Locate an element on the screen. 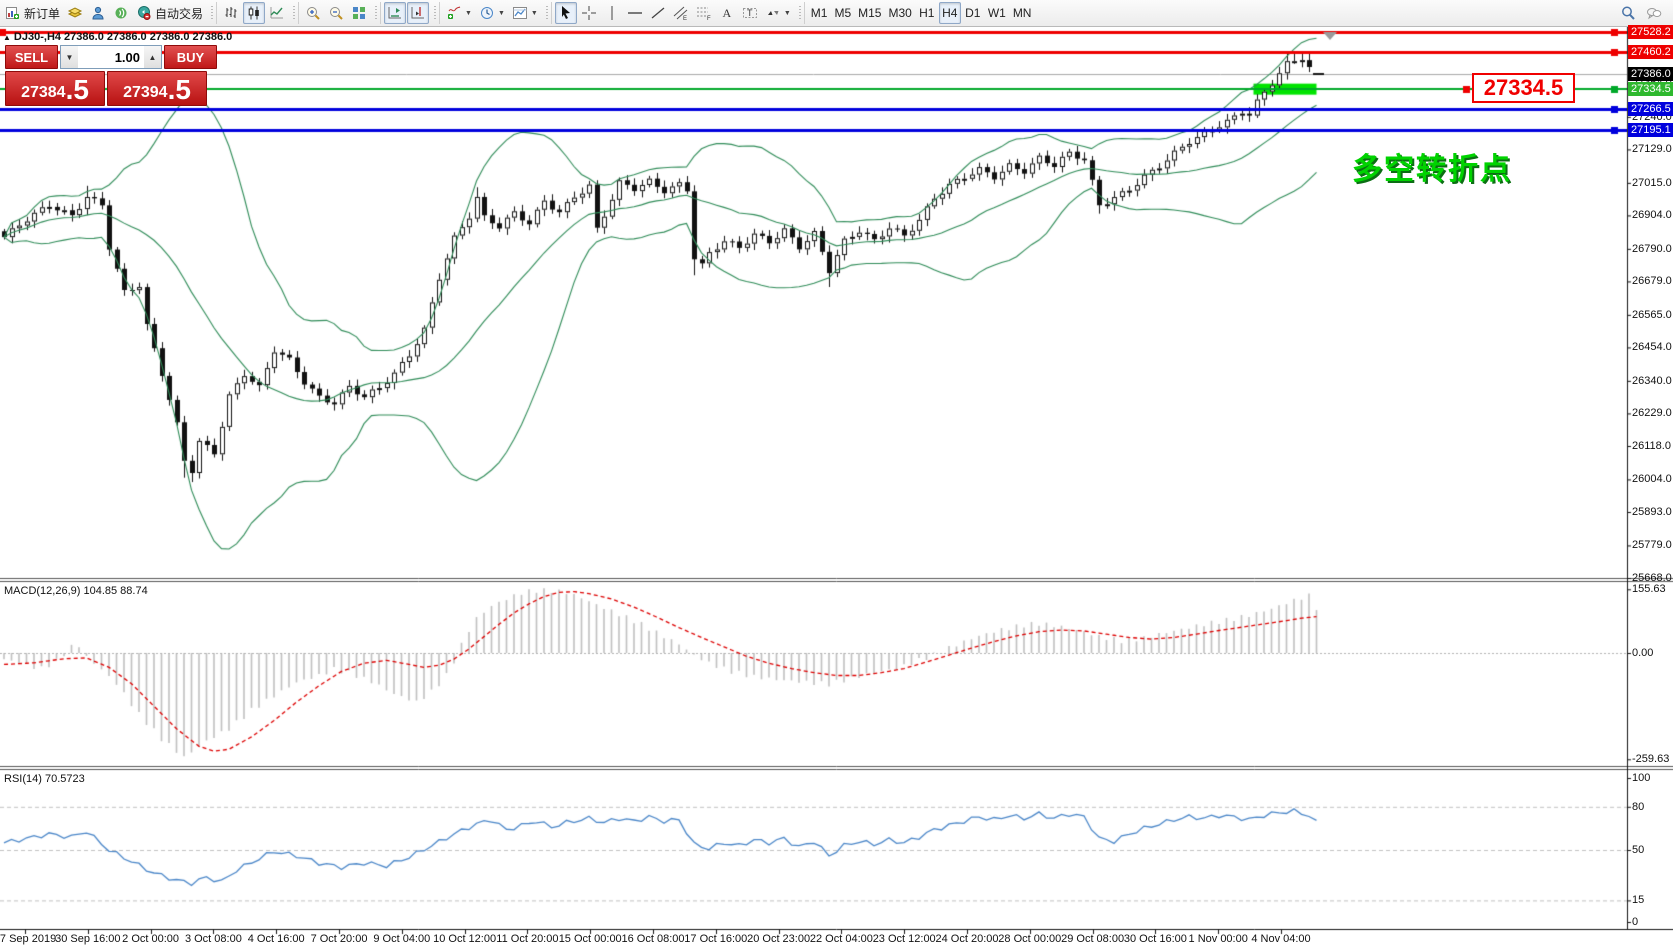 The image size is (1673, 950). sell-price: 27384.5 is located at coordinates (55, 88).